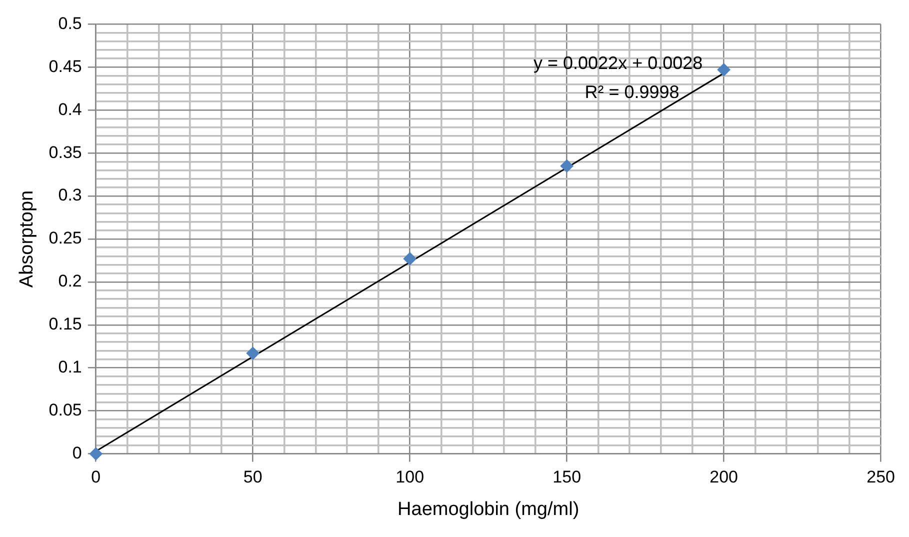 The width and height of the screenshot is (909, 537). What do you see at coordinates (70, 195) in the screenshot?
I see `y-tick-label: 0.3` at bounding box center [70, 195].